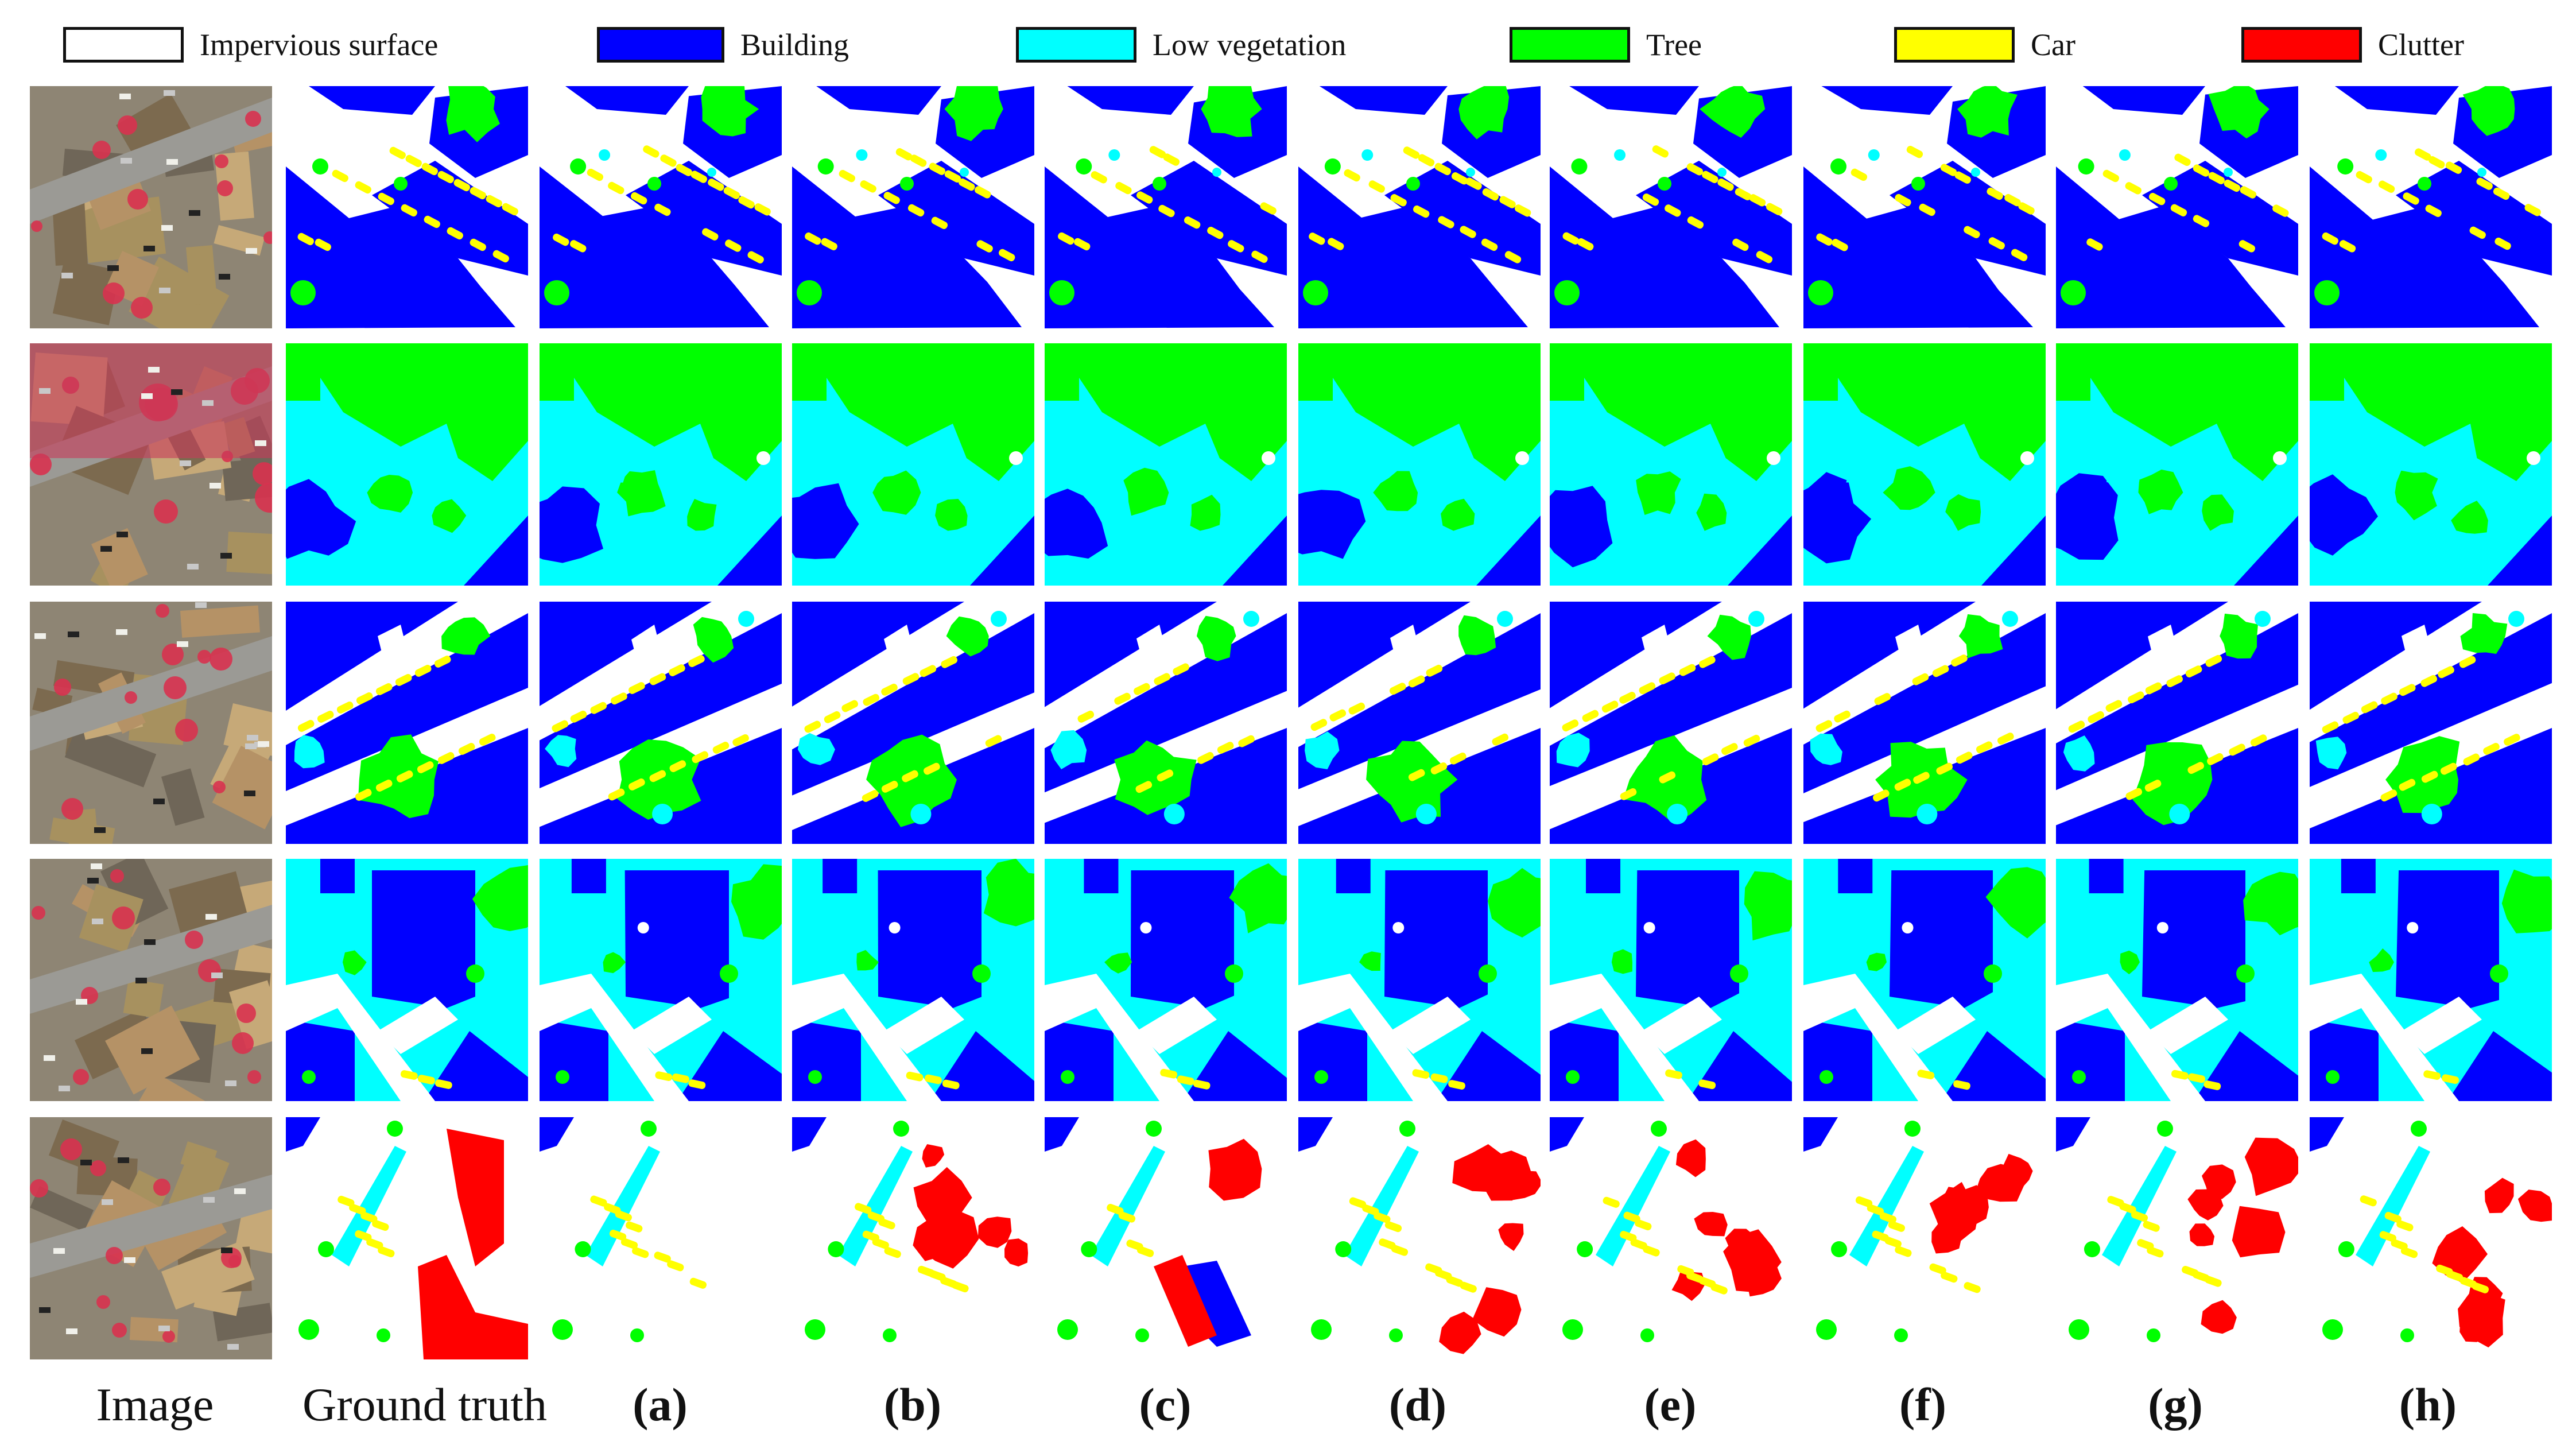 This screenshot has width=2576, height=1449. I want to click on legend-label: Clutter, so click(2421, 45).